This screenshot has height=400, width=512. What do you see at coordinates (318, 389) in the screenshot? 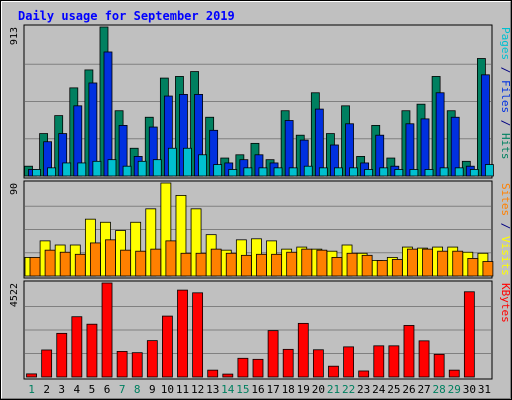
I see `x-tick-label-20: 20` at bounding box center [318, 389].